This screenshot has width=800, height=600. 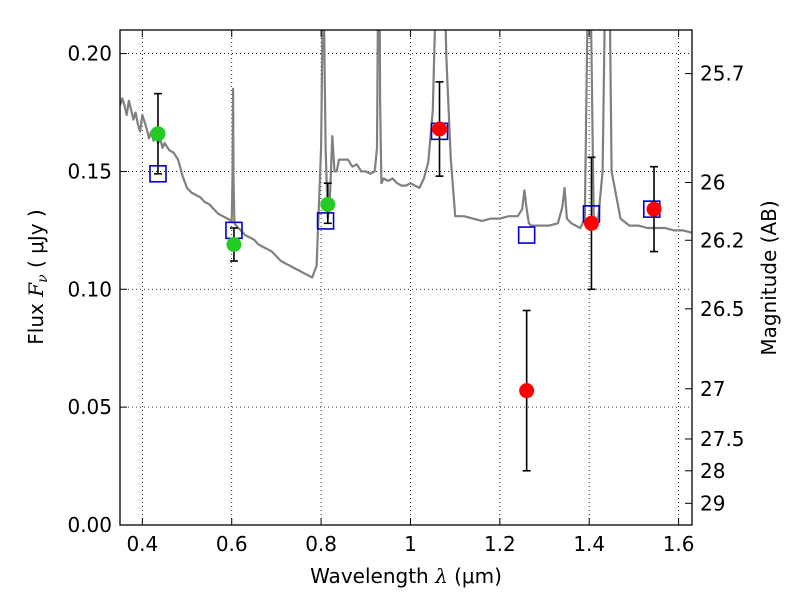 I want to click on right-tick-label: 26, so click(x=712, y=183).